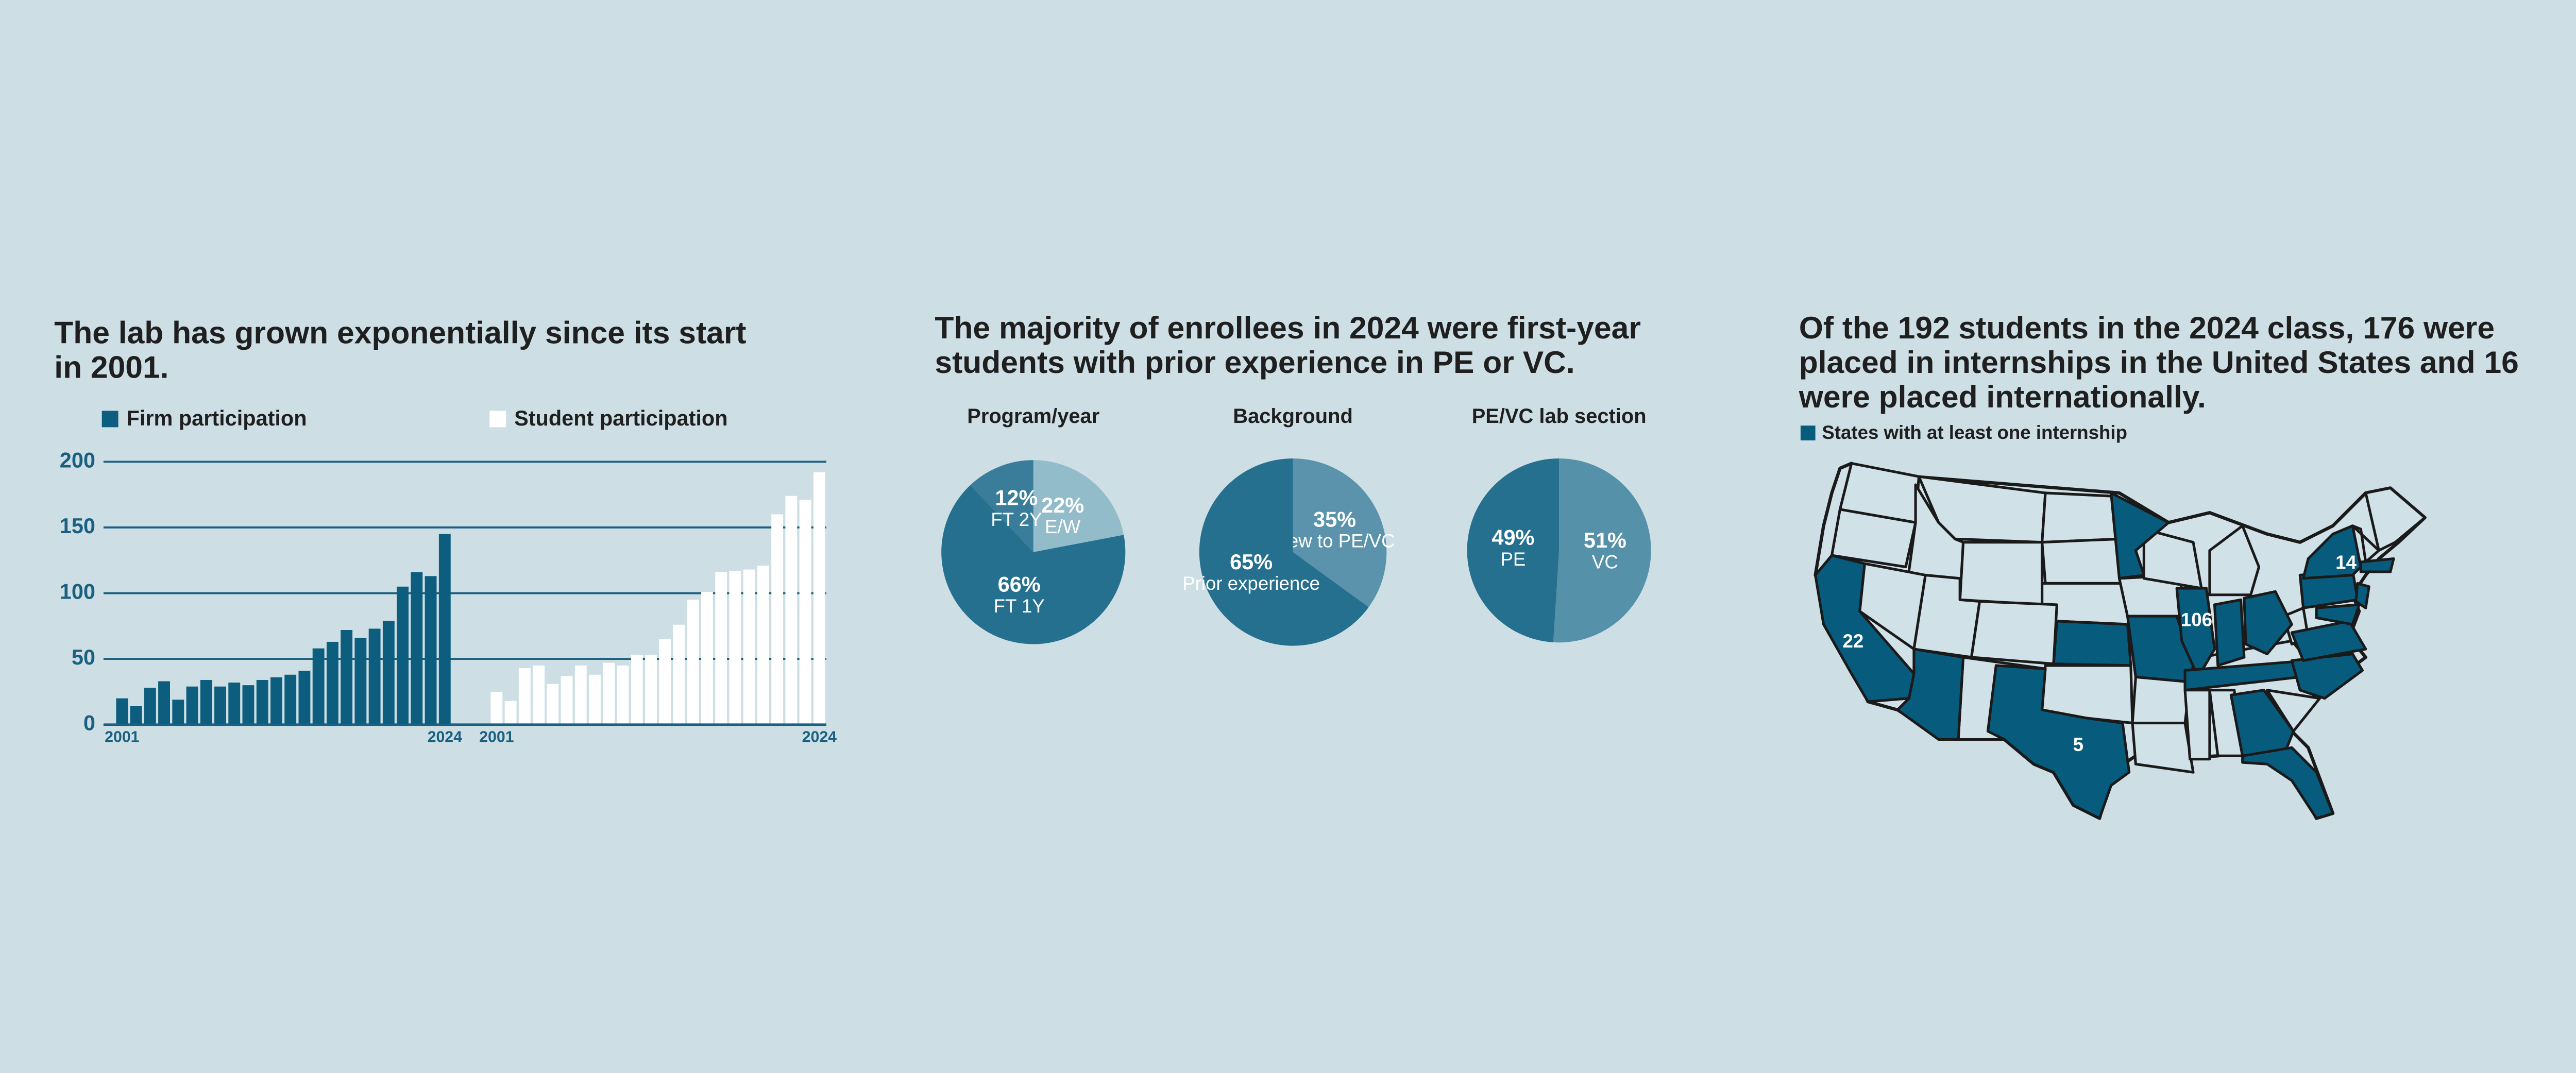 This screenshot has height=1073, width=2576. Describe the element at coordinates (2196, 619) in the screenshot. I see `map-count-label: 106` at that location.